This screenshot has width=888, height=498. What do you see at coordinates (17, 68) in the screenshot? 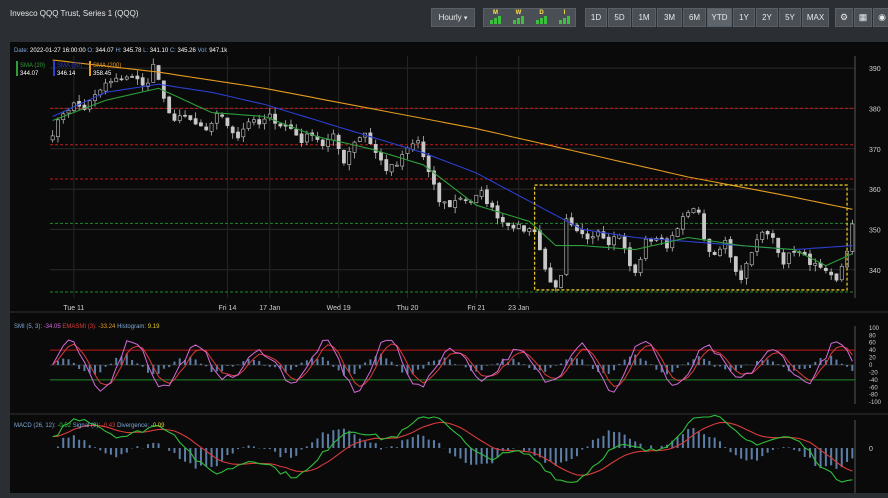
I see `legend-swatch` at bounding box center [17, 68].